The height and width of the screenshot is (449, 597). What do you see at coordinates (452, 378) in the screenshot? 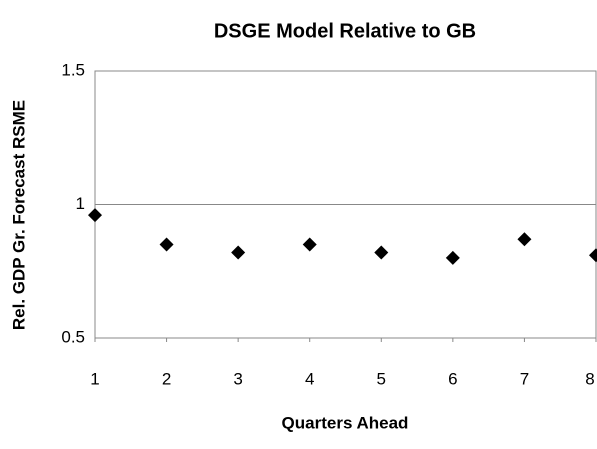
I see `x-tick-label: 6` at bounding box center [452, 378].